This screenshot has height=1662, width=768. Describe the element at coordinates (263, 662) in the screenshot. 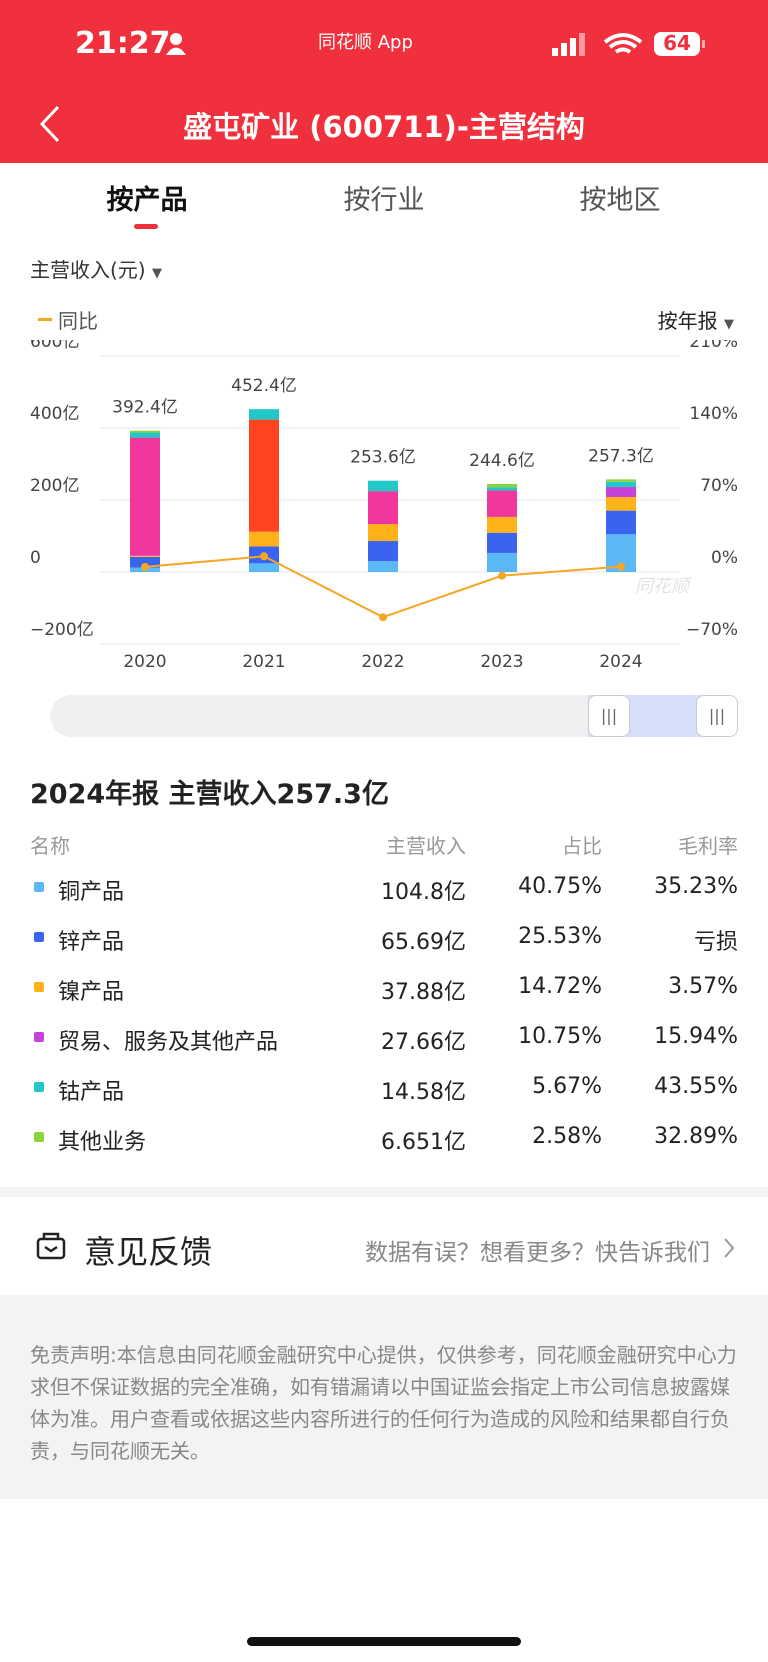

I see `x-tick-label: 2021` at that location.